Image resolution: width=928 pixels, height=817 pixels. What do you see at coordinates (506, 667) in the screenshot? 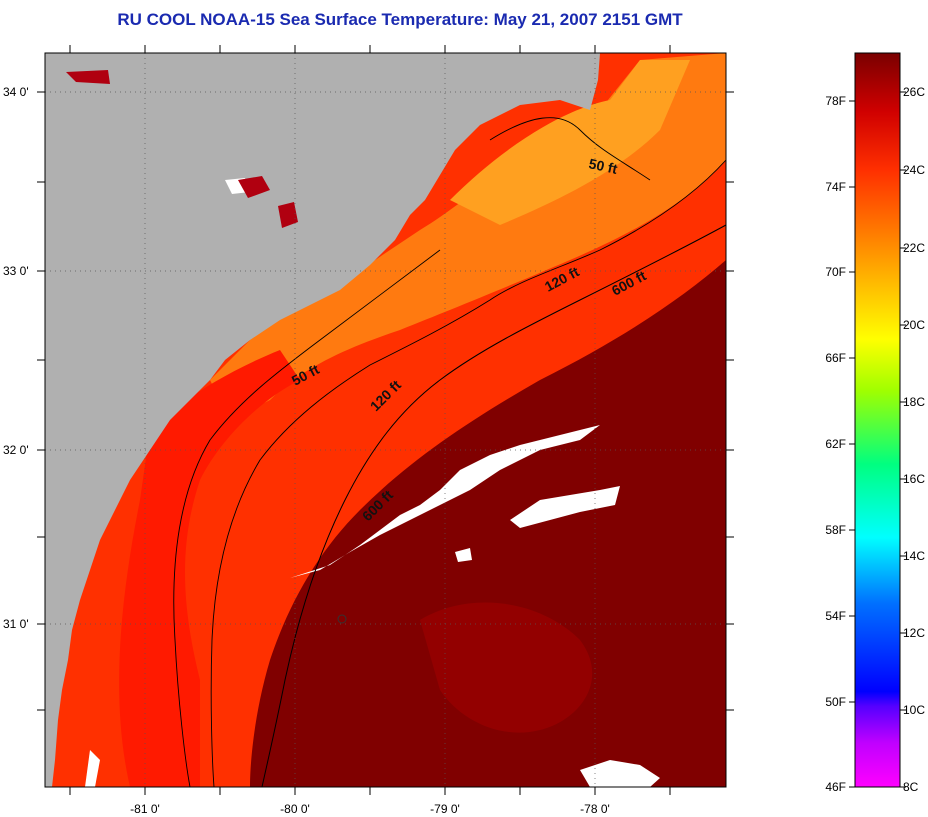
I see `gulf-stream-eddy` at bounding box center [506, 667].